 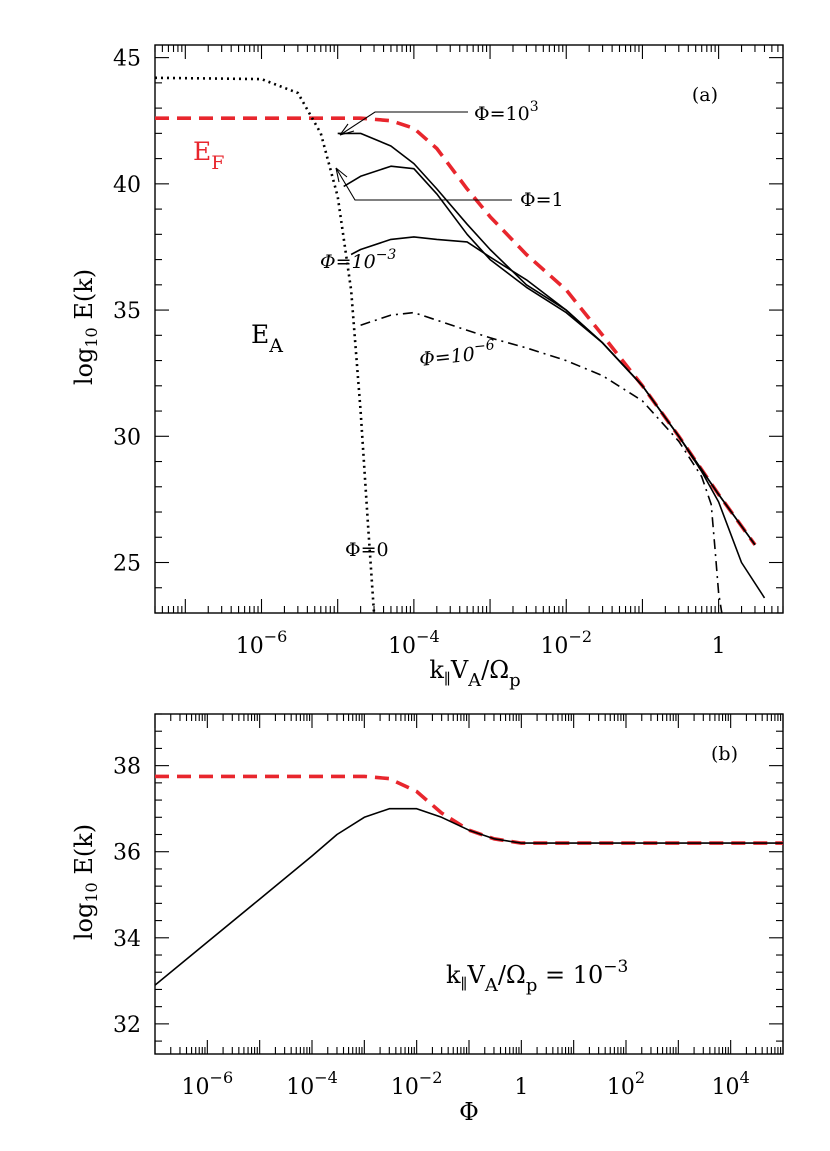 I want to click on panel-b-y-tick-label: 34, so click(x=127, y=939).